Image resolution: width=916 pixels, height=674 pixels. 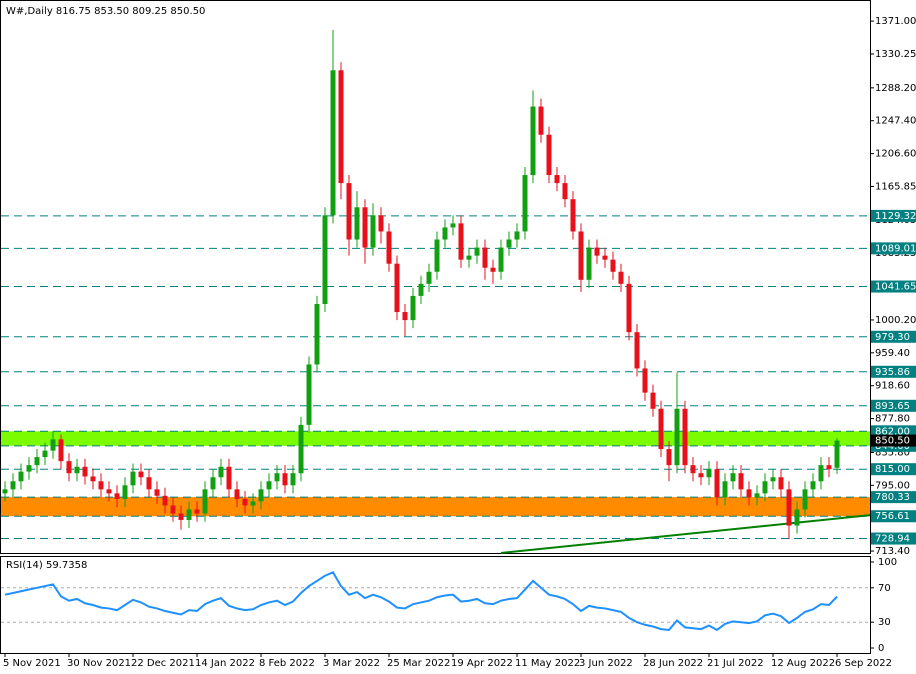 I want to click on level-label: 815.00, so click(x=892, y=469).